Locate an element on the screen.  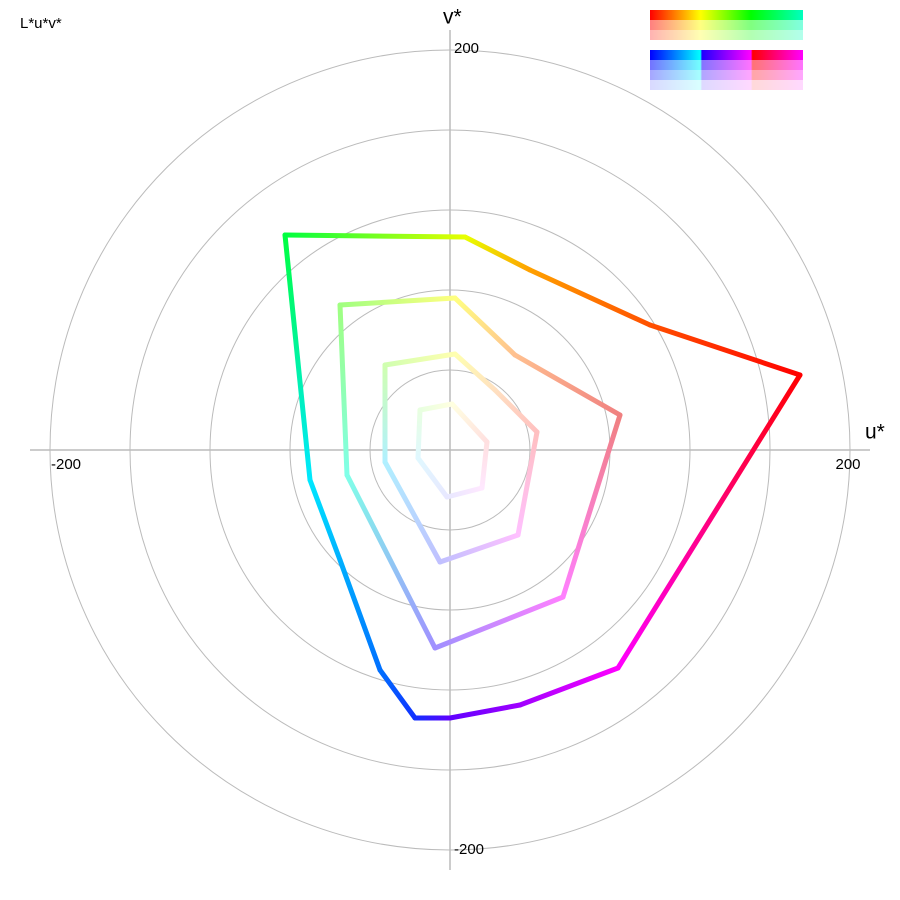
x-tick-label: 200 is located at coordinates (847, 464).